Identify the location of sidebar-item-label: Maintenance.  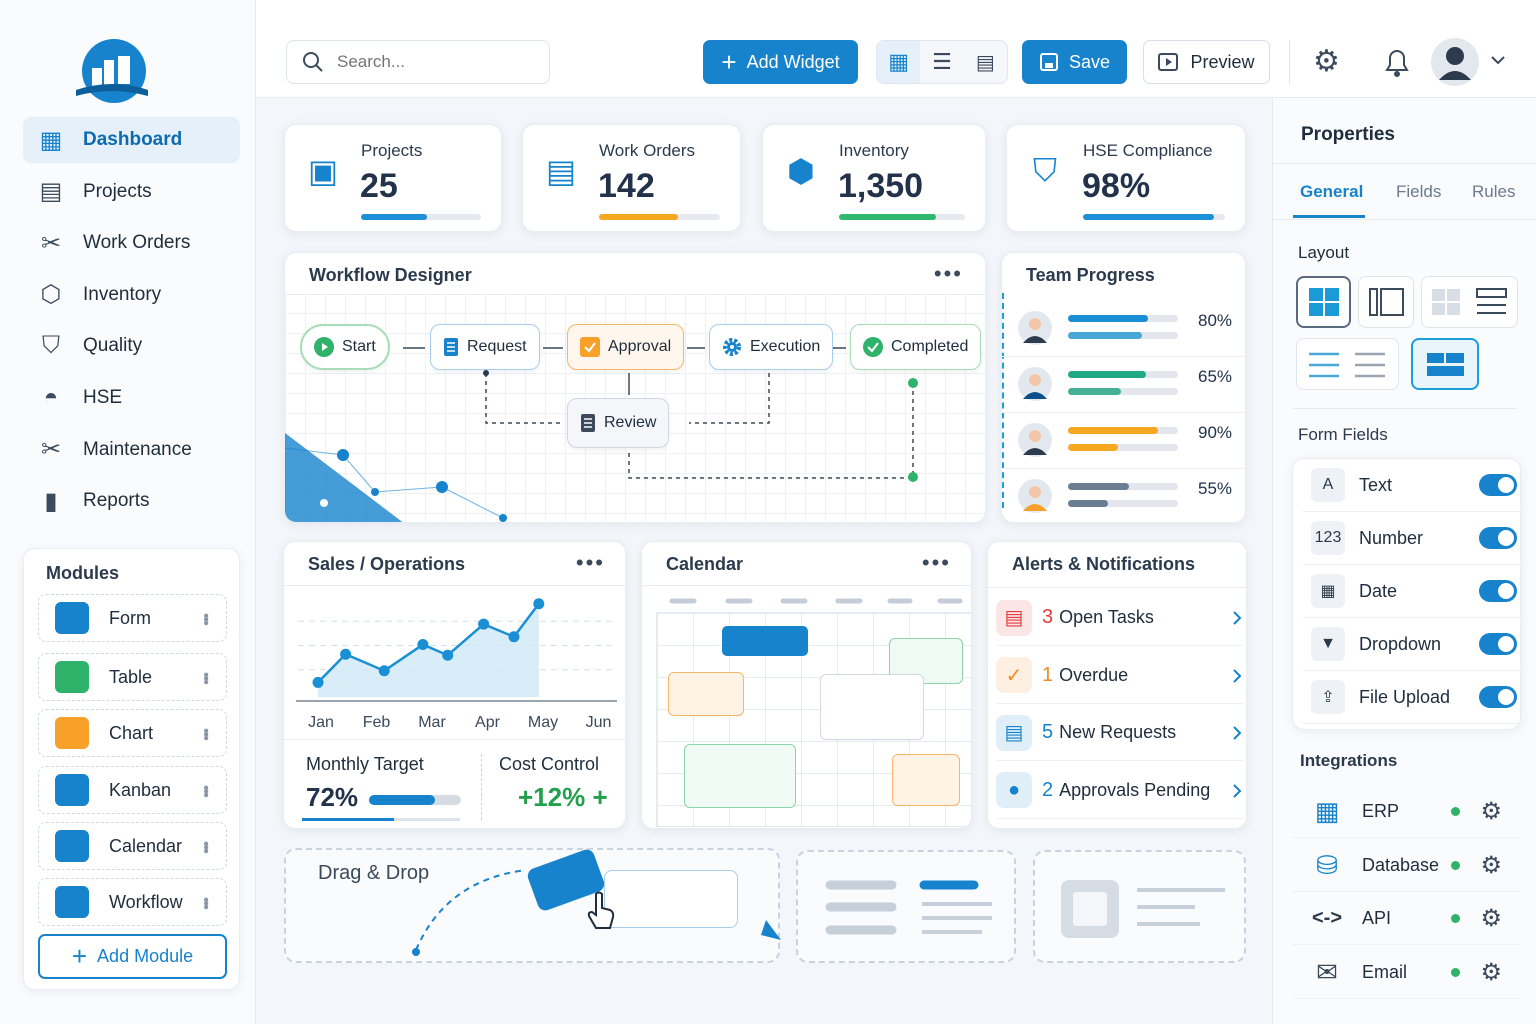
(137, 449).